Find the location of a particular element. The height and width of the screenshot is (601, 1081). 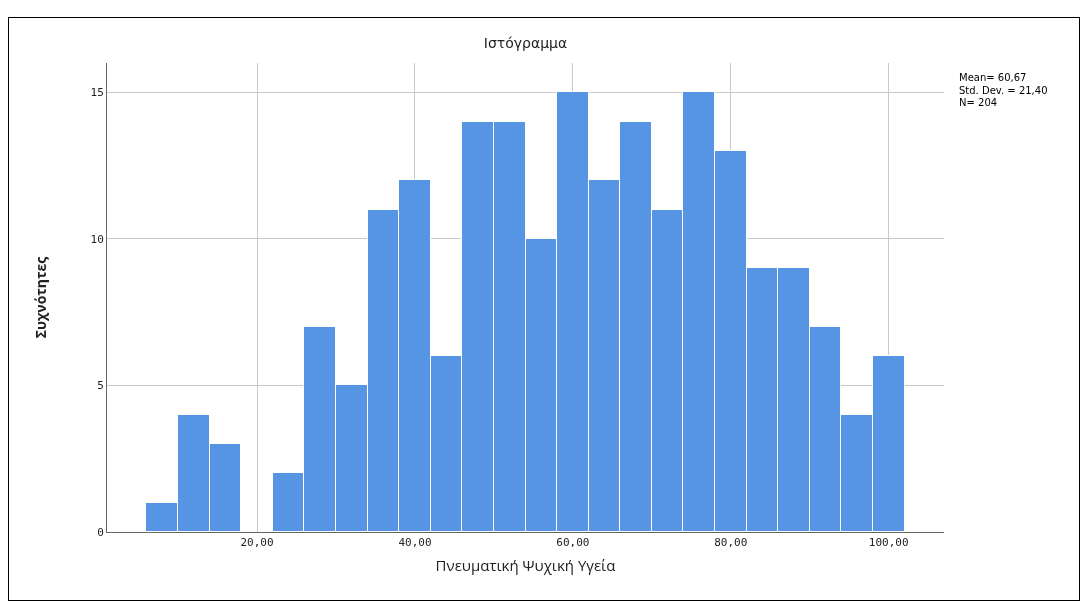

x-tick-label: 100,00 is located at coordinates (888, 543).